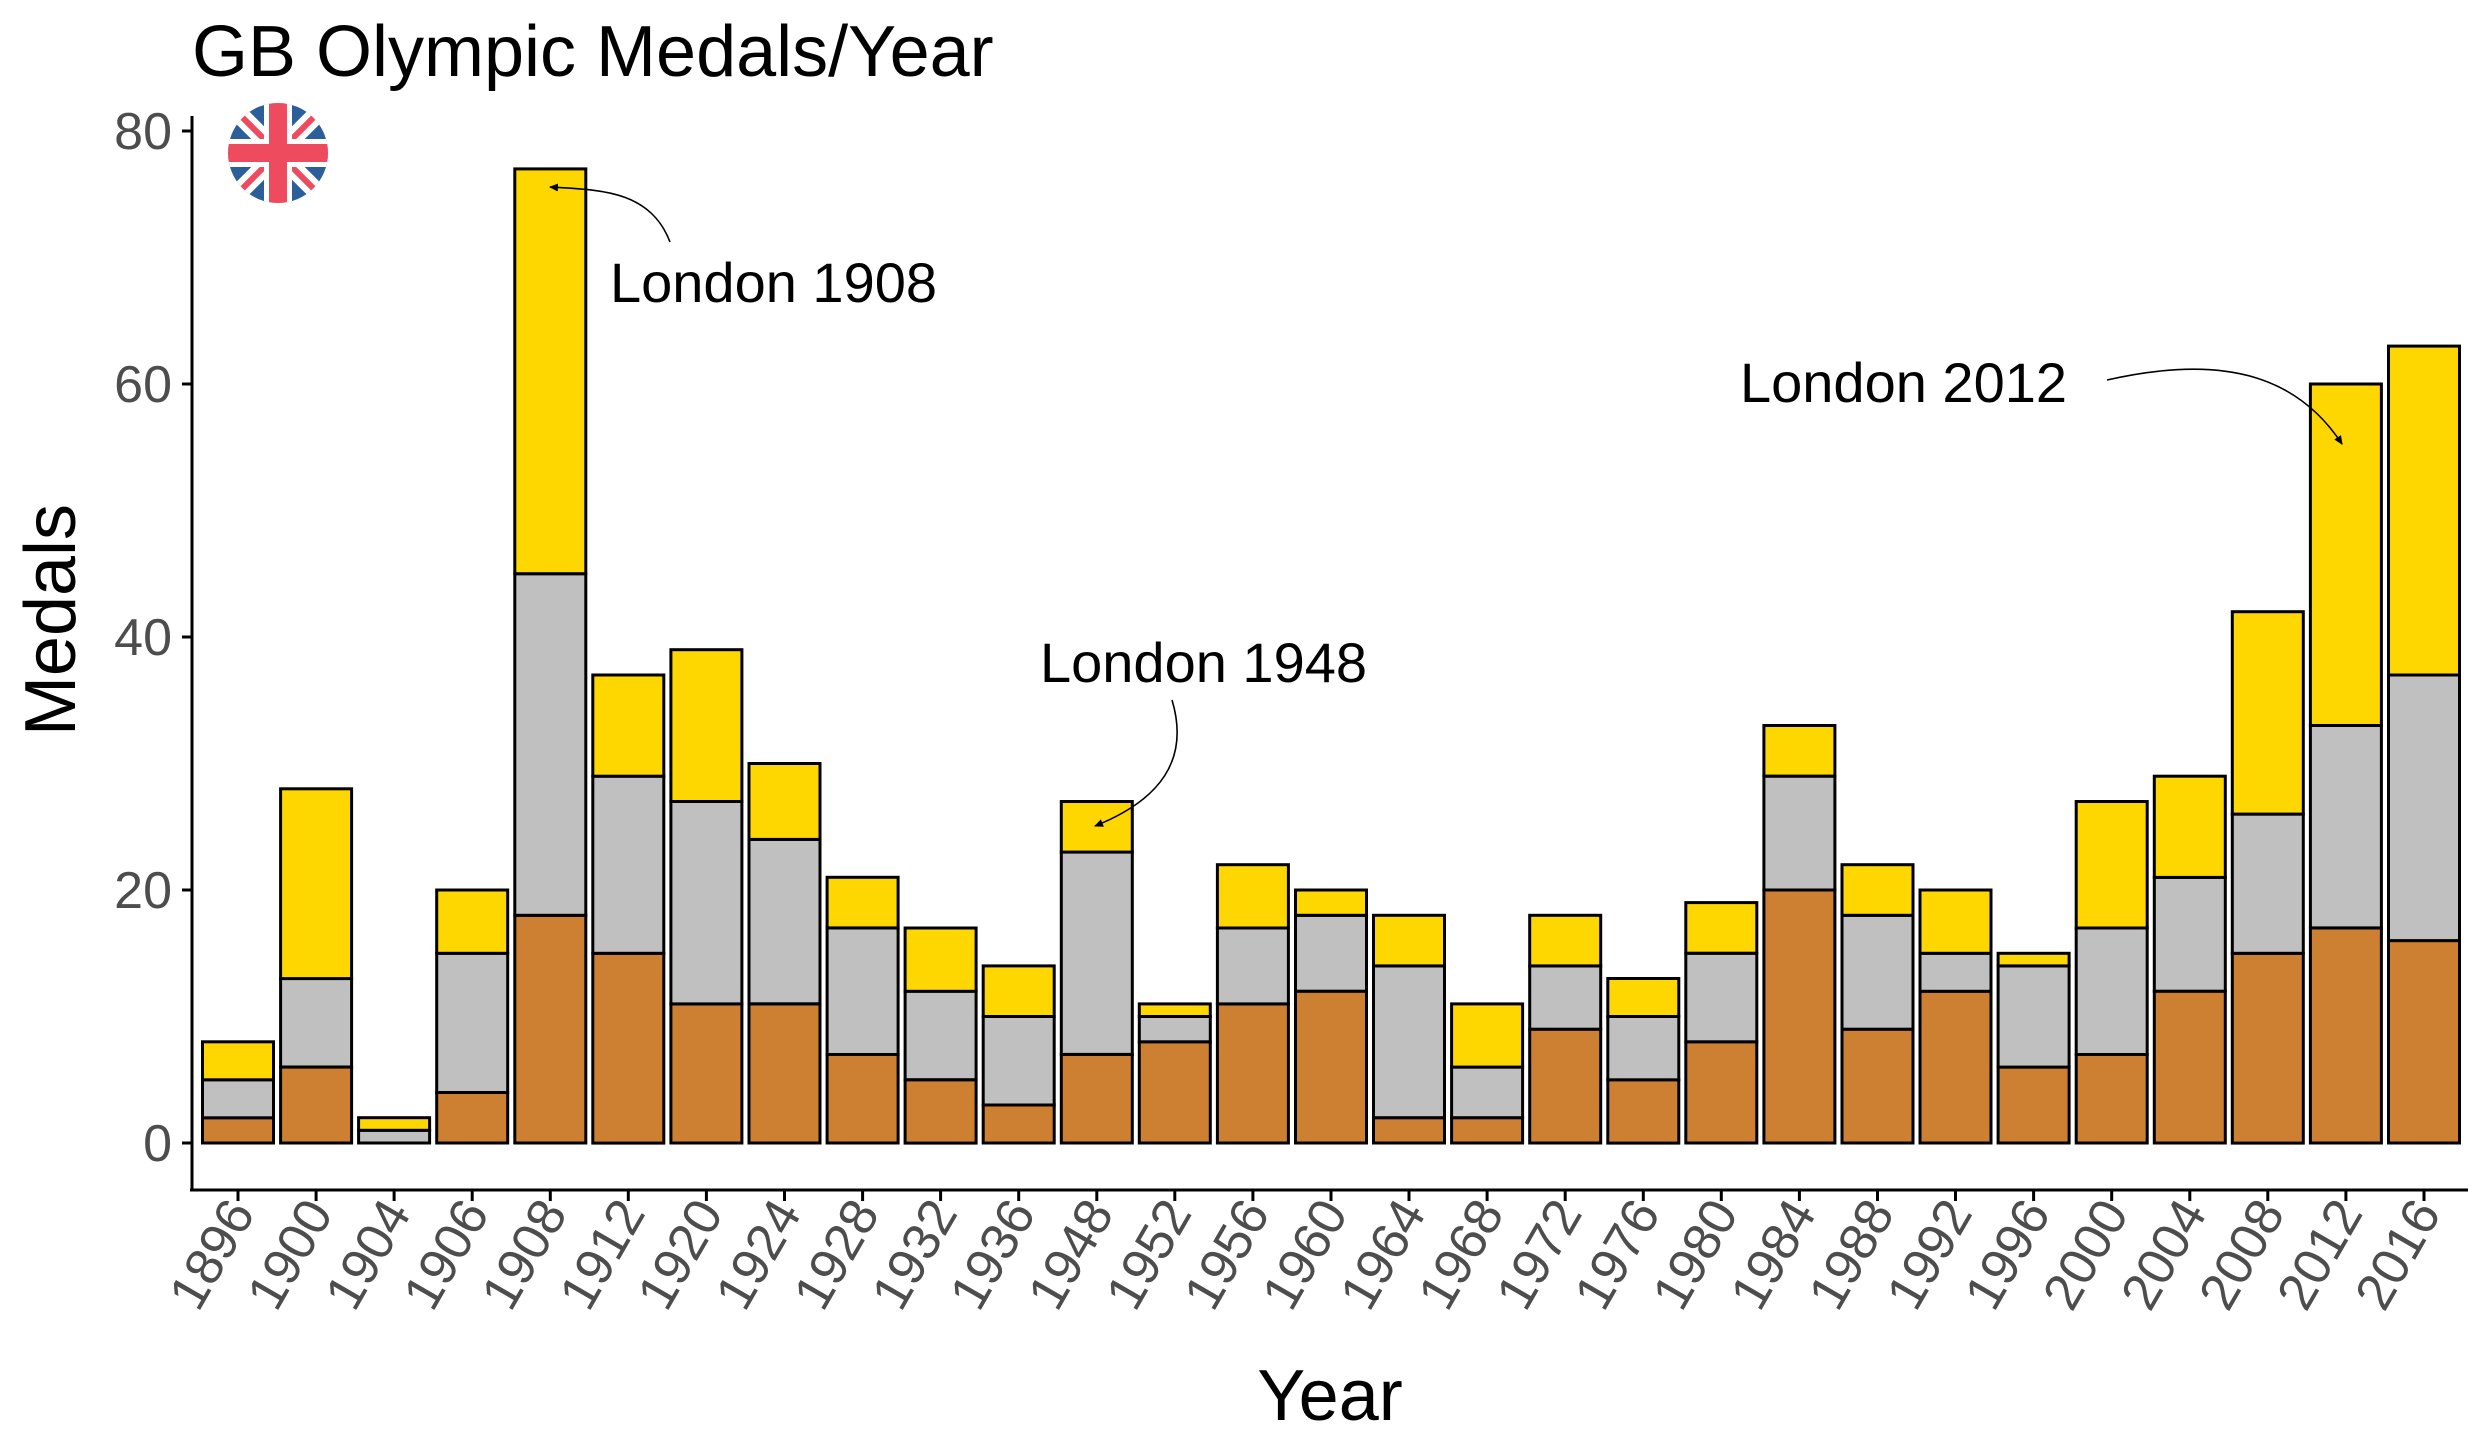  I want to click on bar-silver-2016, so click(2424, 808).